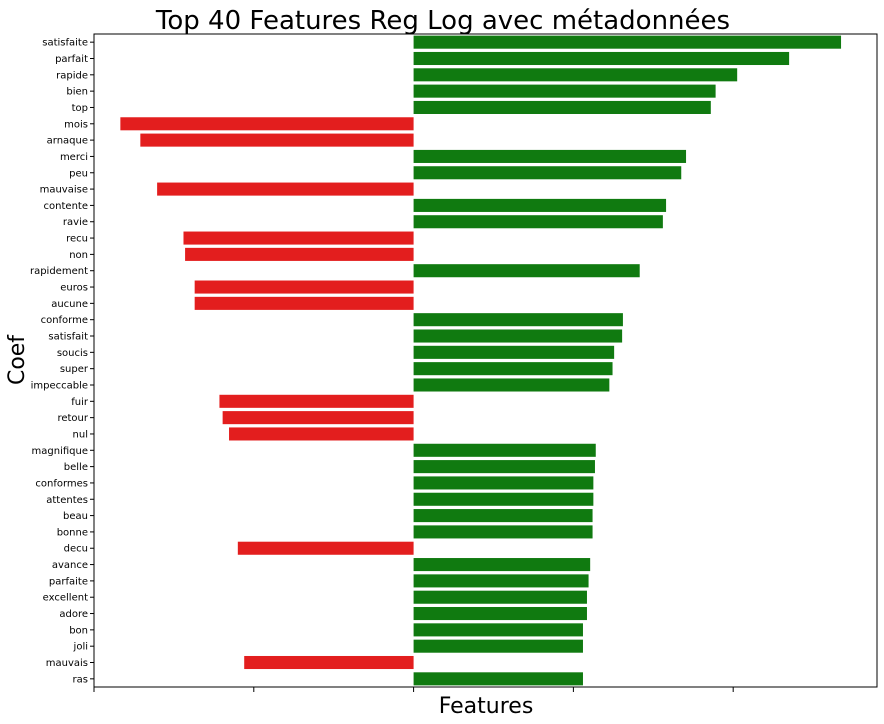 The height and width of the screenshot is (724, 884). Describe the element at coordinates (75, 516) in the screenshot. I see `y-tick-label: beau` at that location.